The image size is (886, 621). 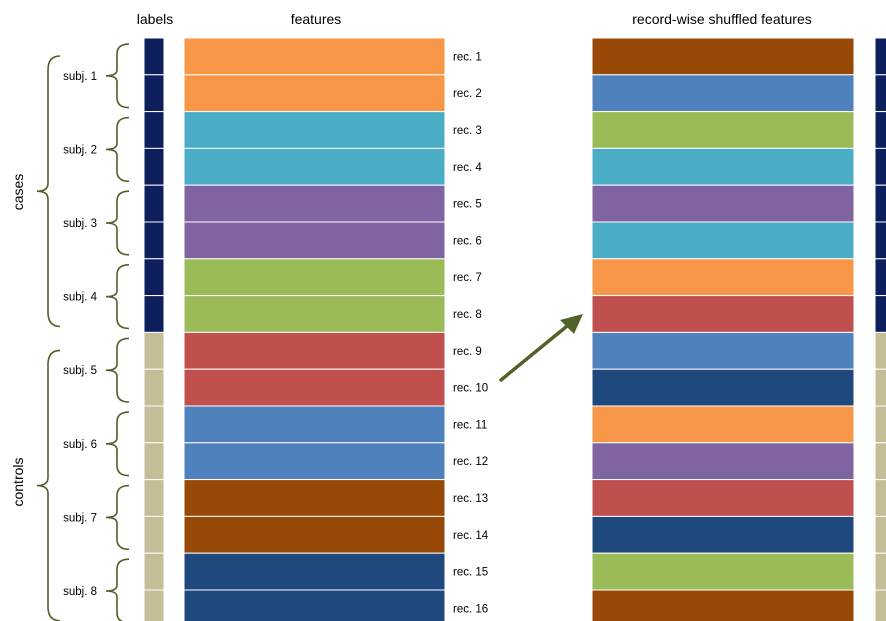 I want to click on subject-label: subj. 8, so click(x=80, y=592).